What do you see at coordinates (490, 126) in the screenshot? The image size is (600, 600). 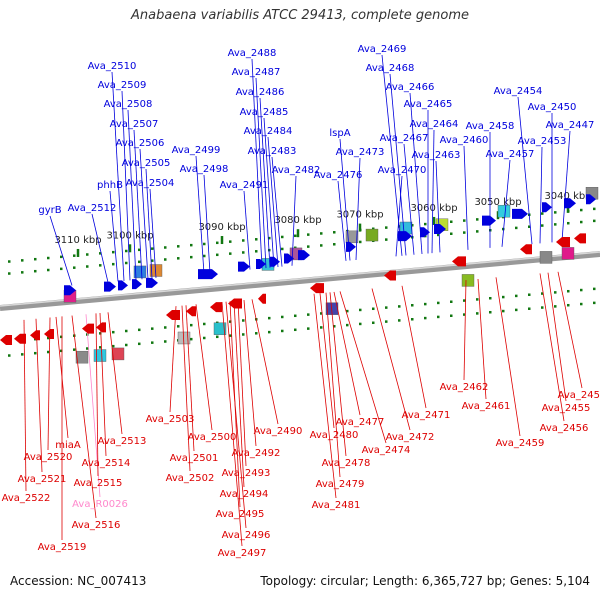 I see `forward-gene-label: Ava_2458` at bounding box center [490, 126].